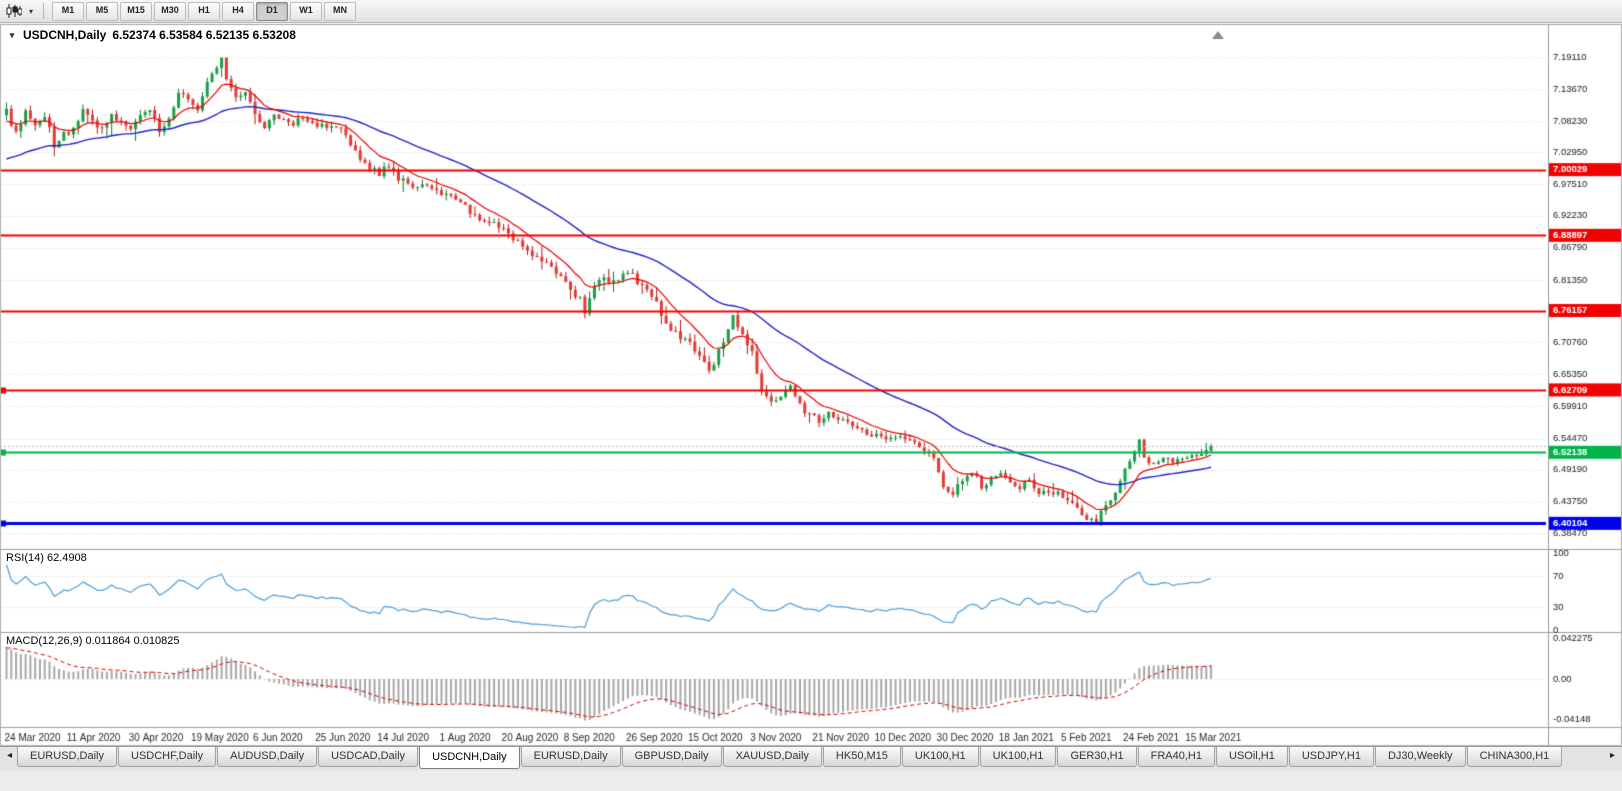  Describe the element at coordinates (861, 757) in the screenshot. I see `chart-tab-hk50-8: HK50,M15` at that location.